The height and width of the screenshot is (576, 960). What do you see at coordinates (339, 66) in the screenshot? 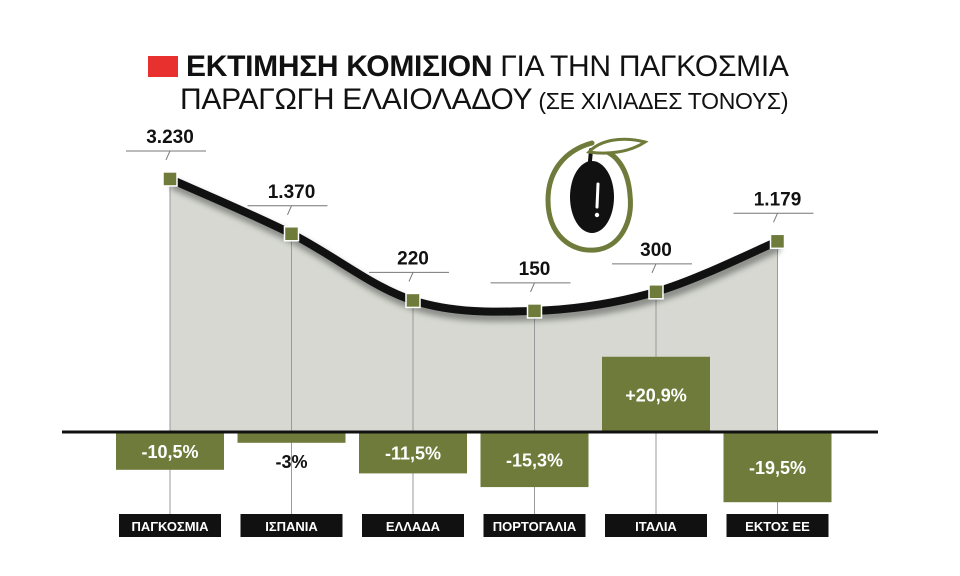
I see `title-bold: ΕΚΤΙΜΗΣΗ ΚΟΜΙΣΙΟΝ` at bounding box center [339, 66].